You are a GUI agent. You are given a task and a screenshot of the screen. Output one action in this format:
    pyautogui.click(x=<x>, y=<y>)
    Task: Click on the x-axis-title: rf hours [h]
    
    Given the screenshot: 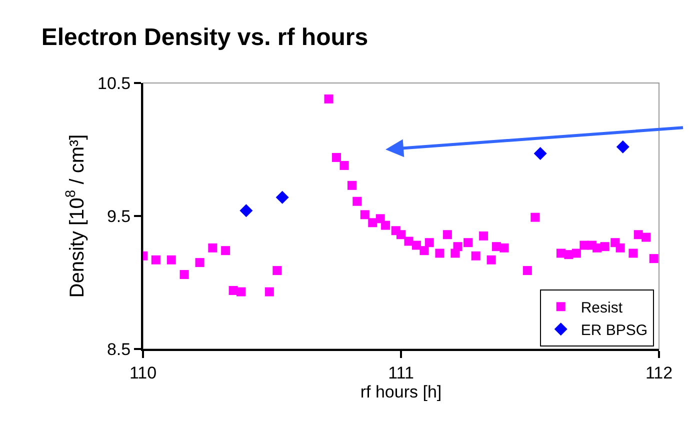 What is the action you would take?
    pyautogui.click(x=401, y=392)
    